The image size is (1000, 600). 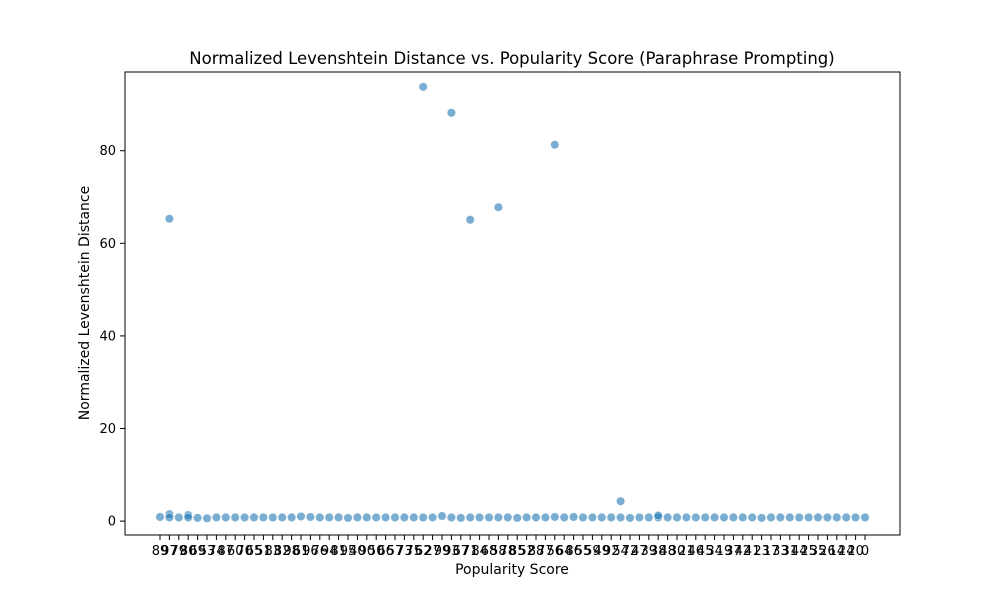 I want to click on x-tick-label: 57, so click(x=395, y=551).